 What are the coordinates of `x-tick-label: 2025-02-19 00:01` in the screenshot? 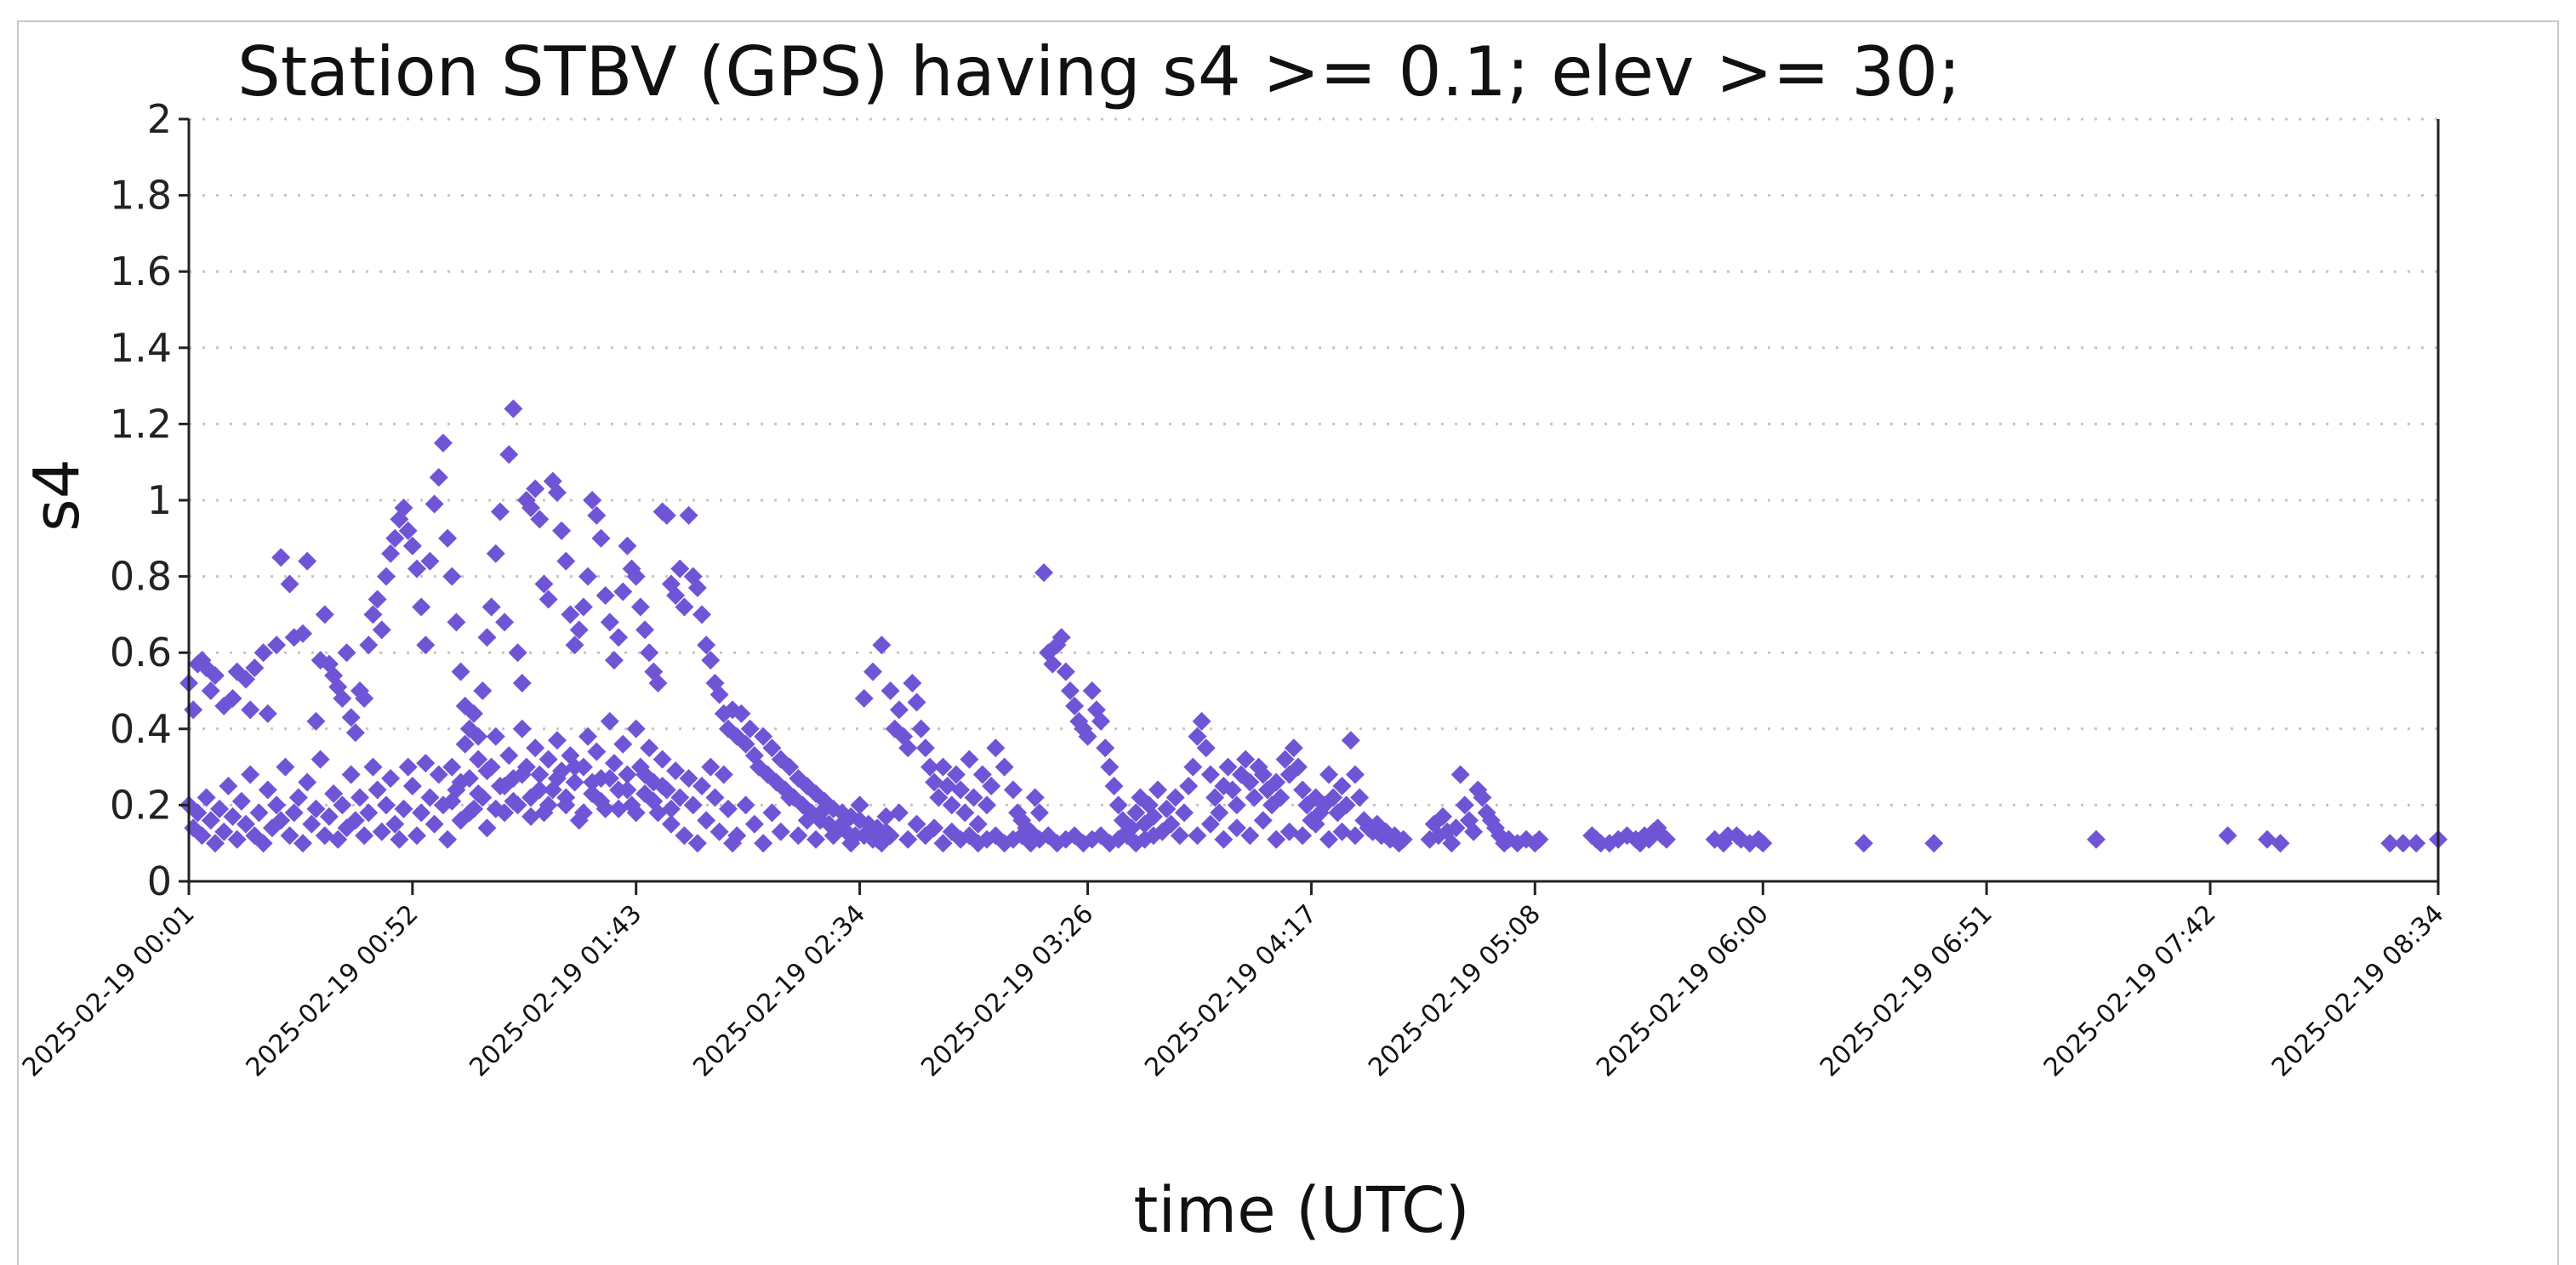 It's located at (109, 991).